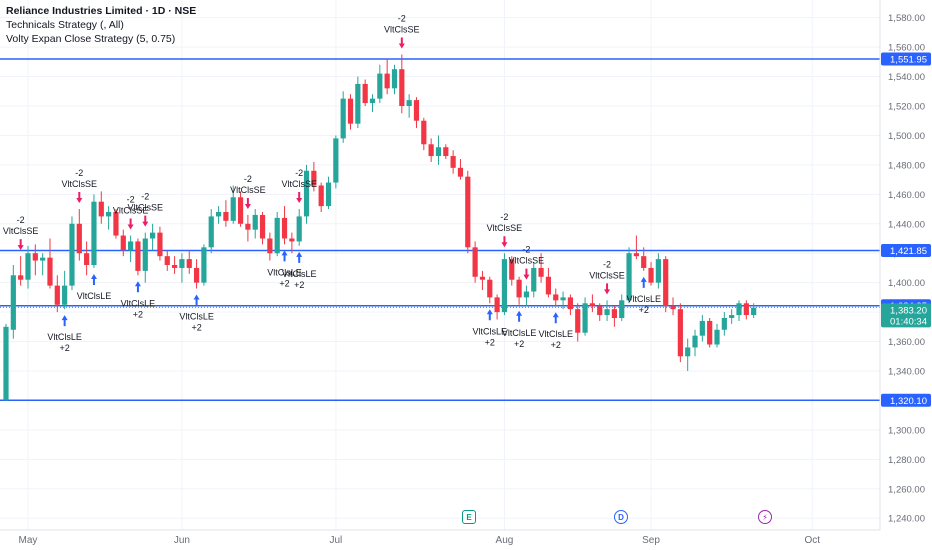 Image resolution: width=932 pixels, height=550 pixels. Describe the element at coordinates (91, 39) in the screenshot. I see `indicator-volty: Volty Expan Close Strategy (5, 0.75)` at that location.